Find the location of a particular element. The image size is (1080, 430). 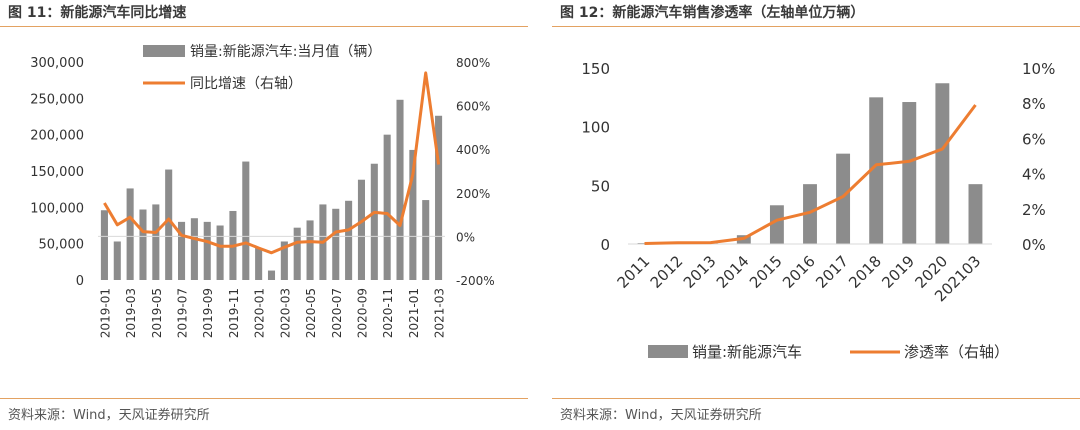

title-rule-left is located at coordinates (264, 26).